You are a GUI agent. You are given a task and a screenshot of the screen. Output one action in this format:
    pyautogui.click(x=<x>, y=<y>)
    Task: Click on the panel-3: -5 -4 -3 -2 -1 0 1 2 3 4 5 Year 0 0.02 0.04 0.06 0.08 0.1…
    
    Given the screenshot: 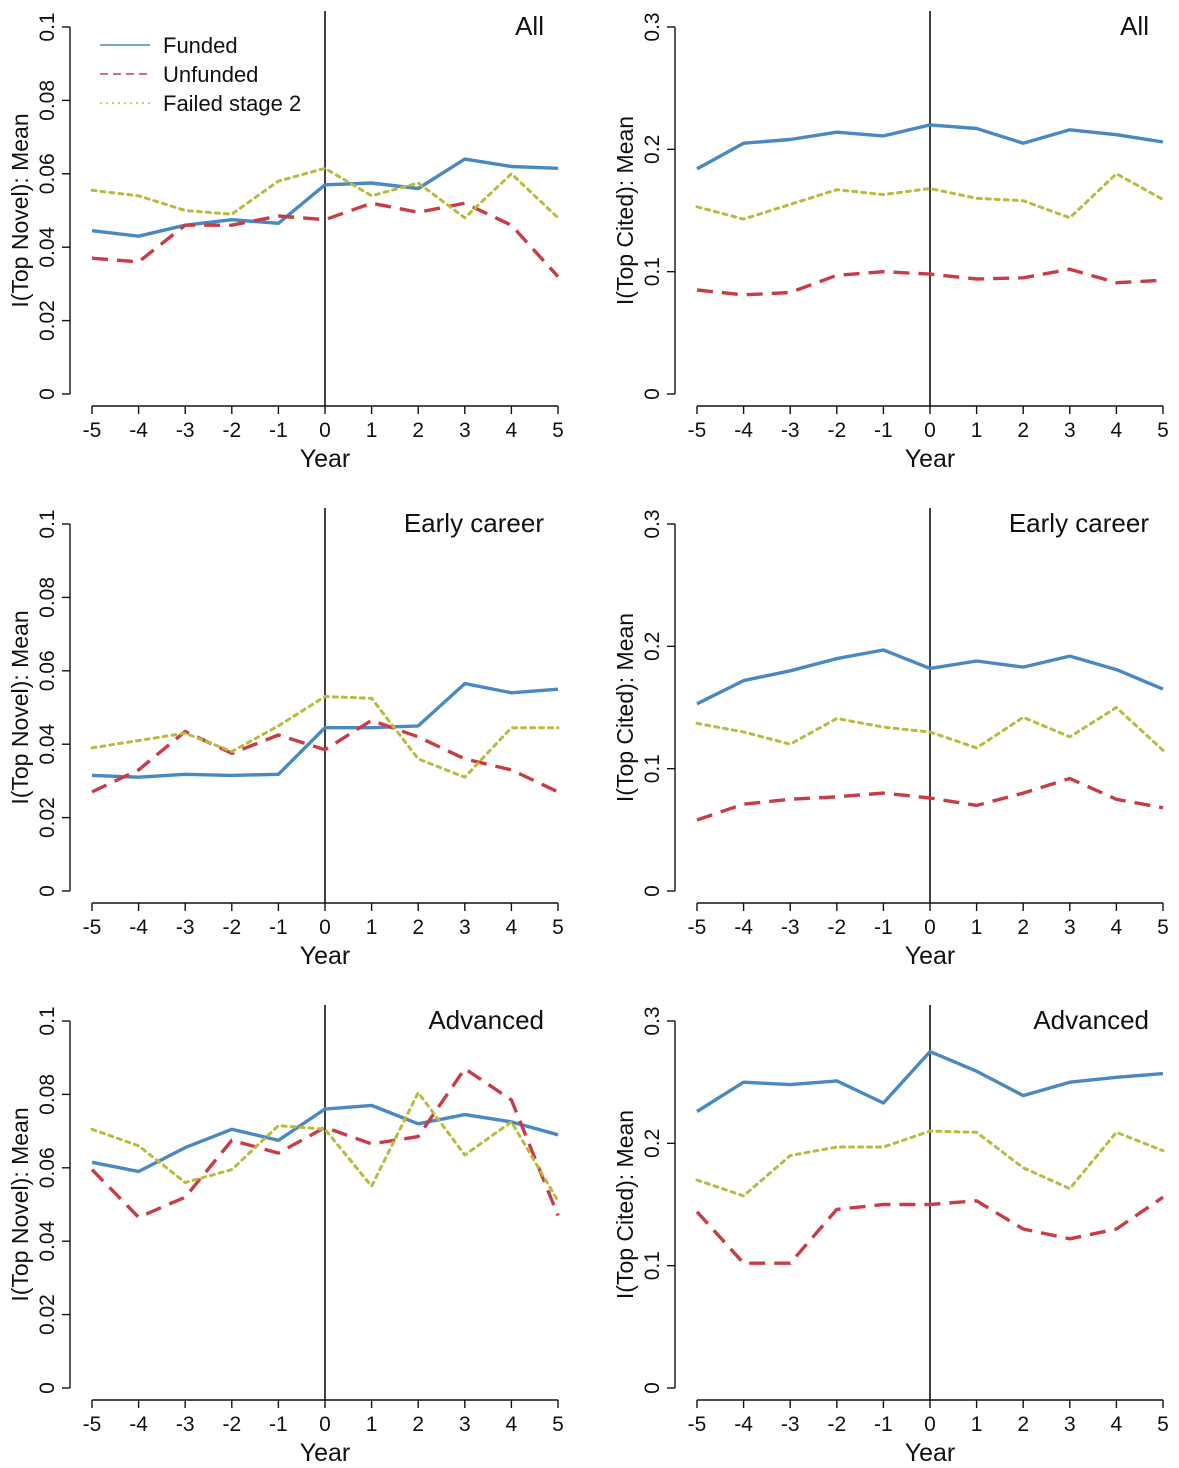 What is the action you would take?
    pyautogui.click(x=285, y=739)
    